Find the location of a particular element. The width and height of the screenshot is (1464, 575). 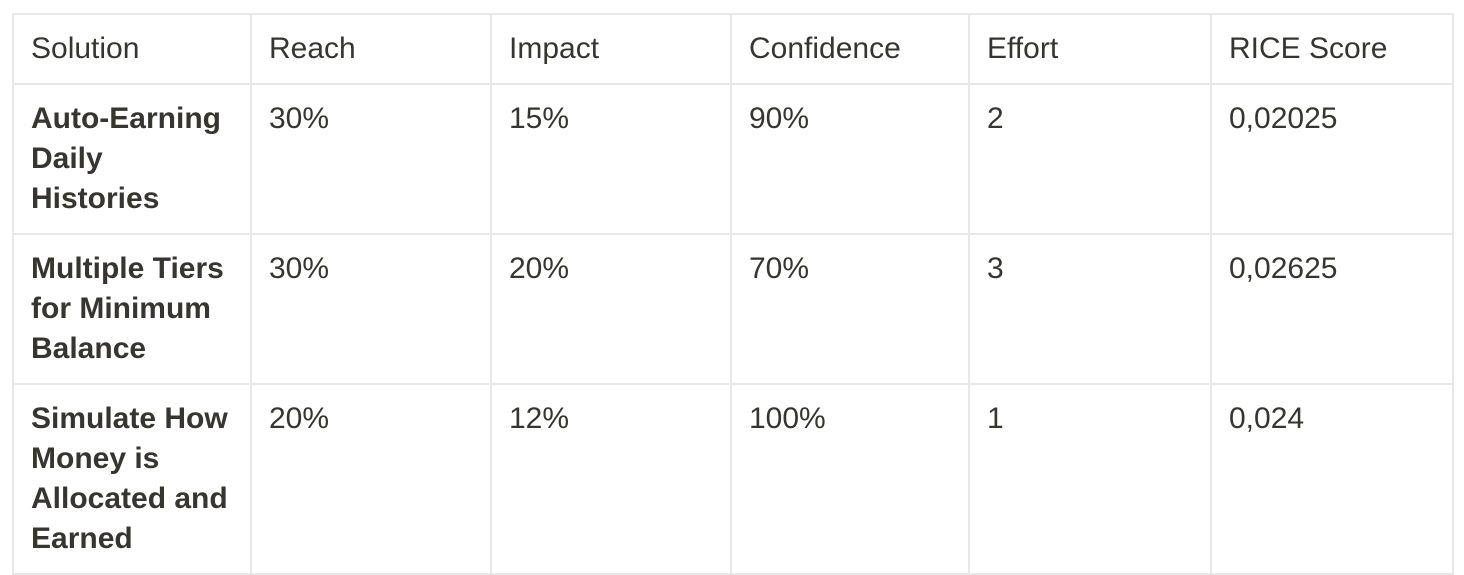

column-header-solution: Solution is located at coordinates (132, 49).